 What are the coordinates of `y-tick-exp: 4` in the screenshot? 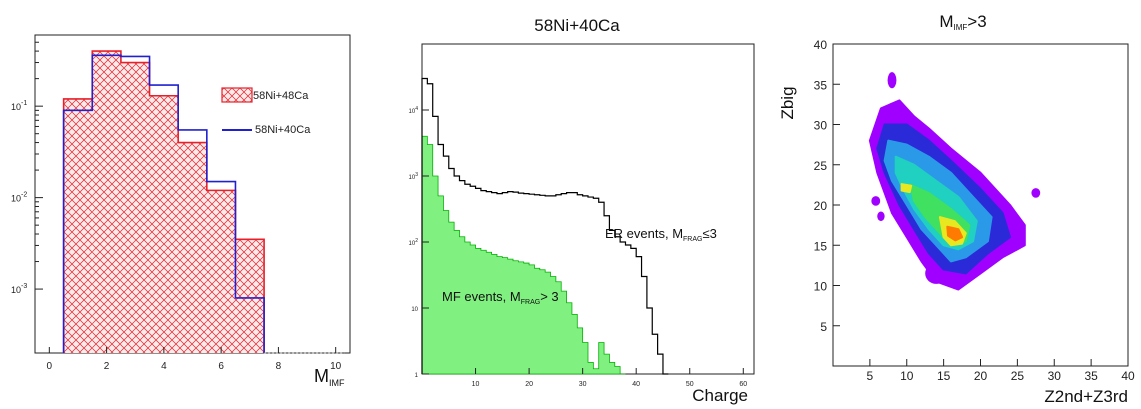 It's located at (416, 109).